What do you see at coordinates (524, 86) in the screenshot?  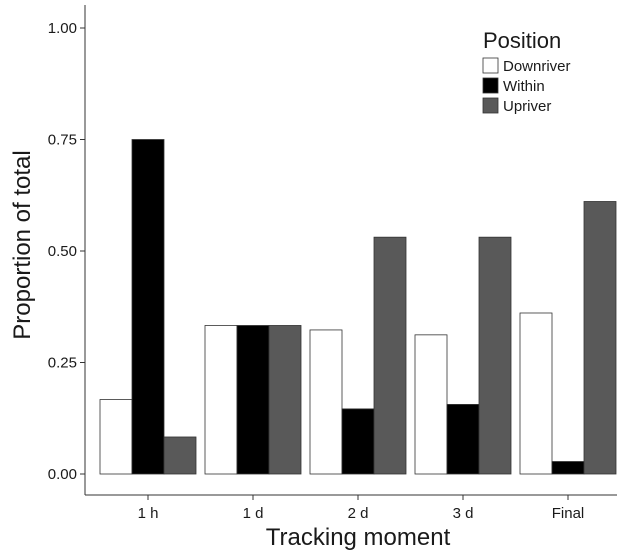 I see `legend-label-within: Within` at bounding box center [524, 86].